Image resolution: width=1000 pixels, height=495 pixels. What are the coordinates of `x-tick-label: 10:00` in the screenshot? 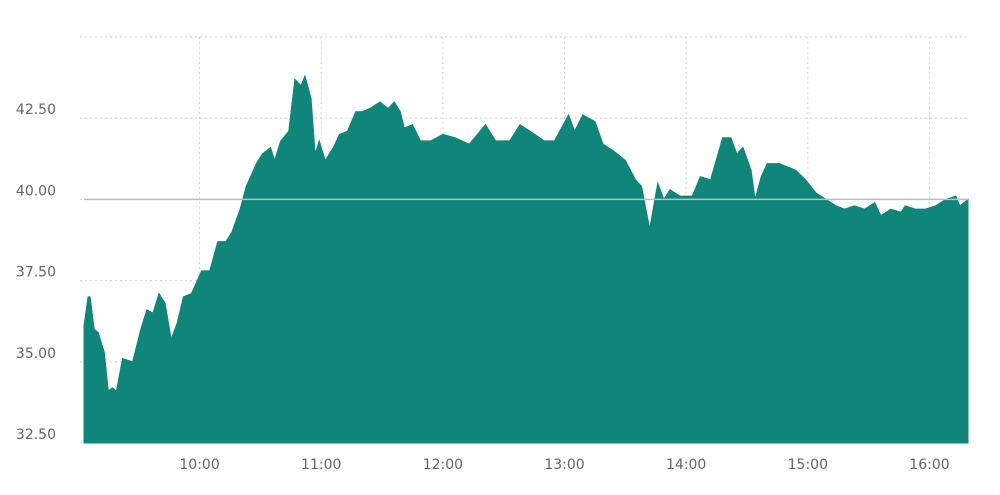 It's located at (199, 465).